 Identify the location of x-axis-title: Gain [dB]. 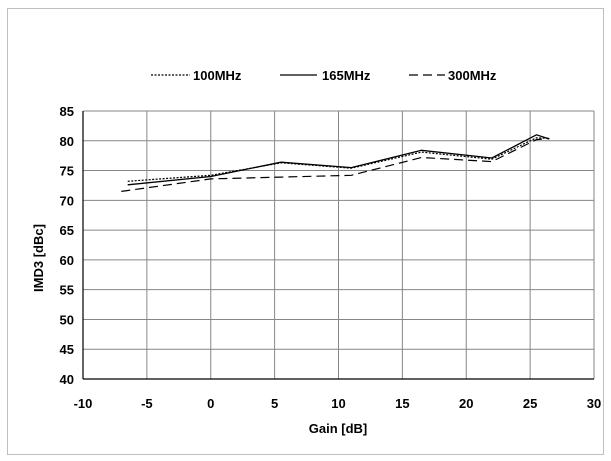
(338, 428).